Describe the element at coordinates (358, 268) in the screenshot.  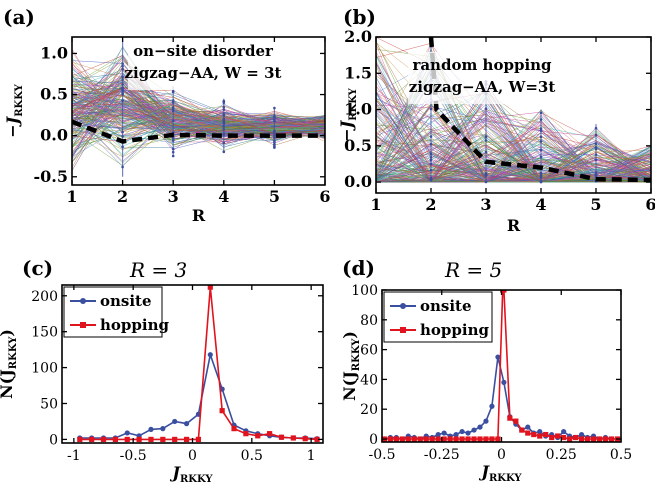
I see `panel-letter-d: (d)` at that location.